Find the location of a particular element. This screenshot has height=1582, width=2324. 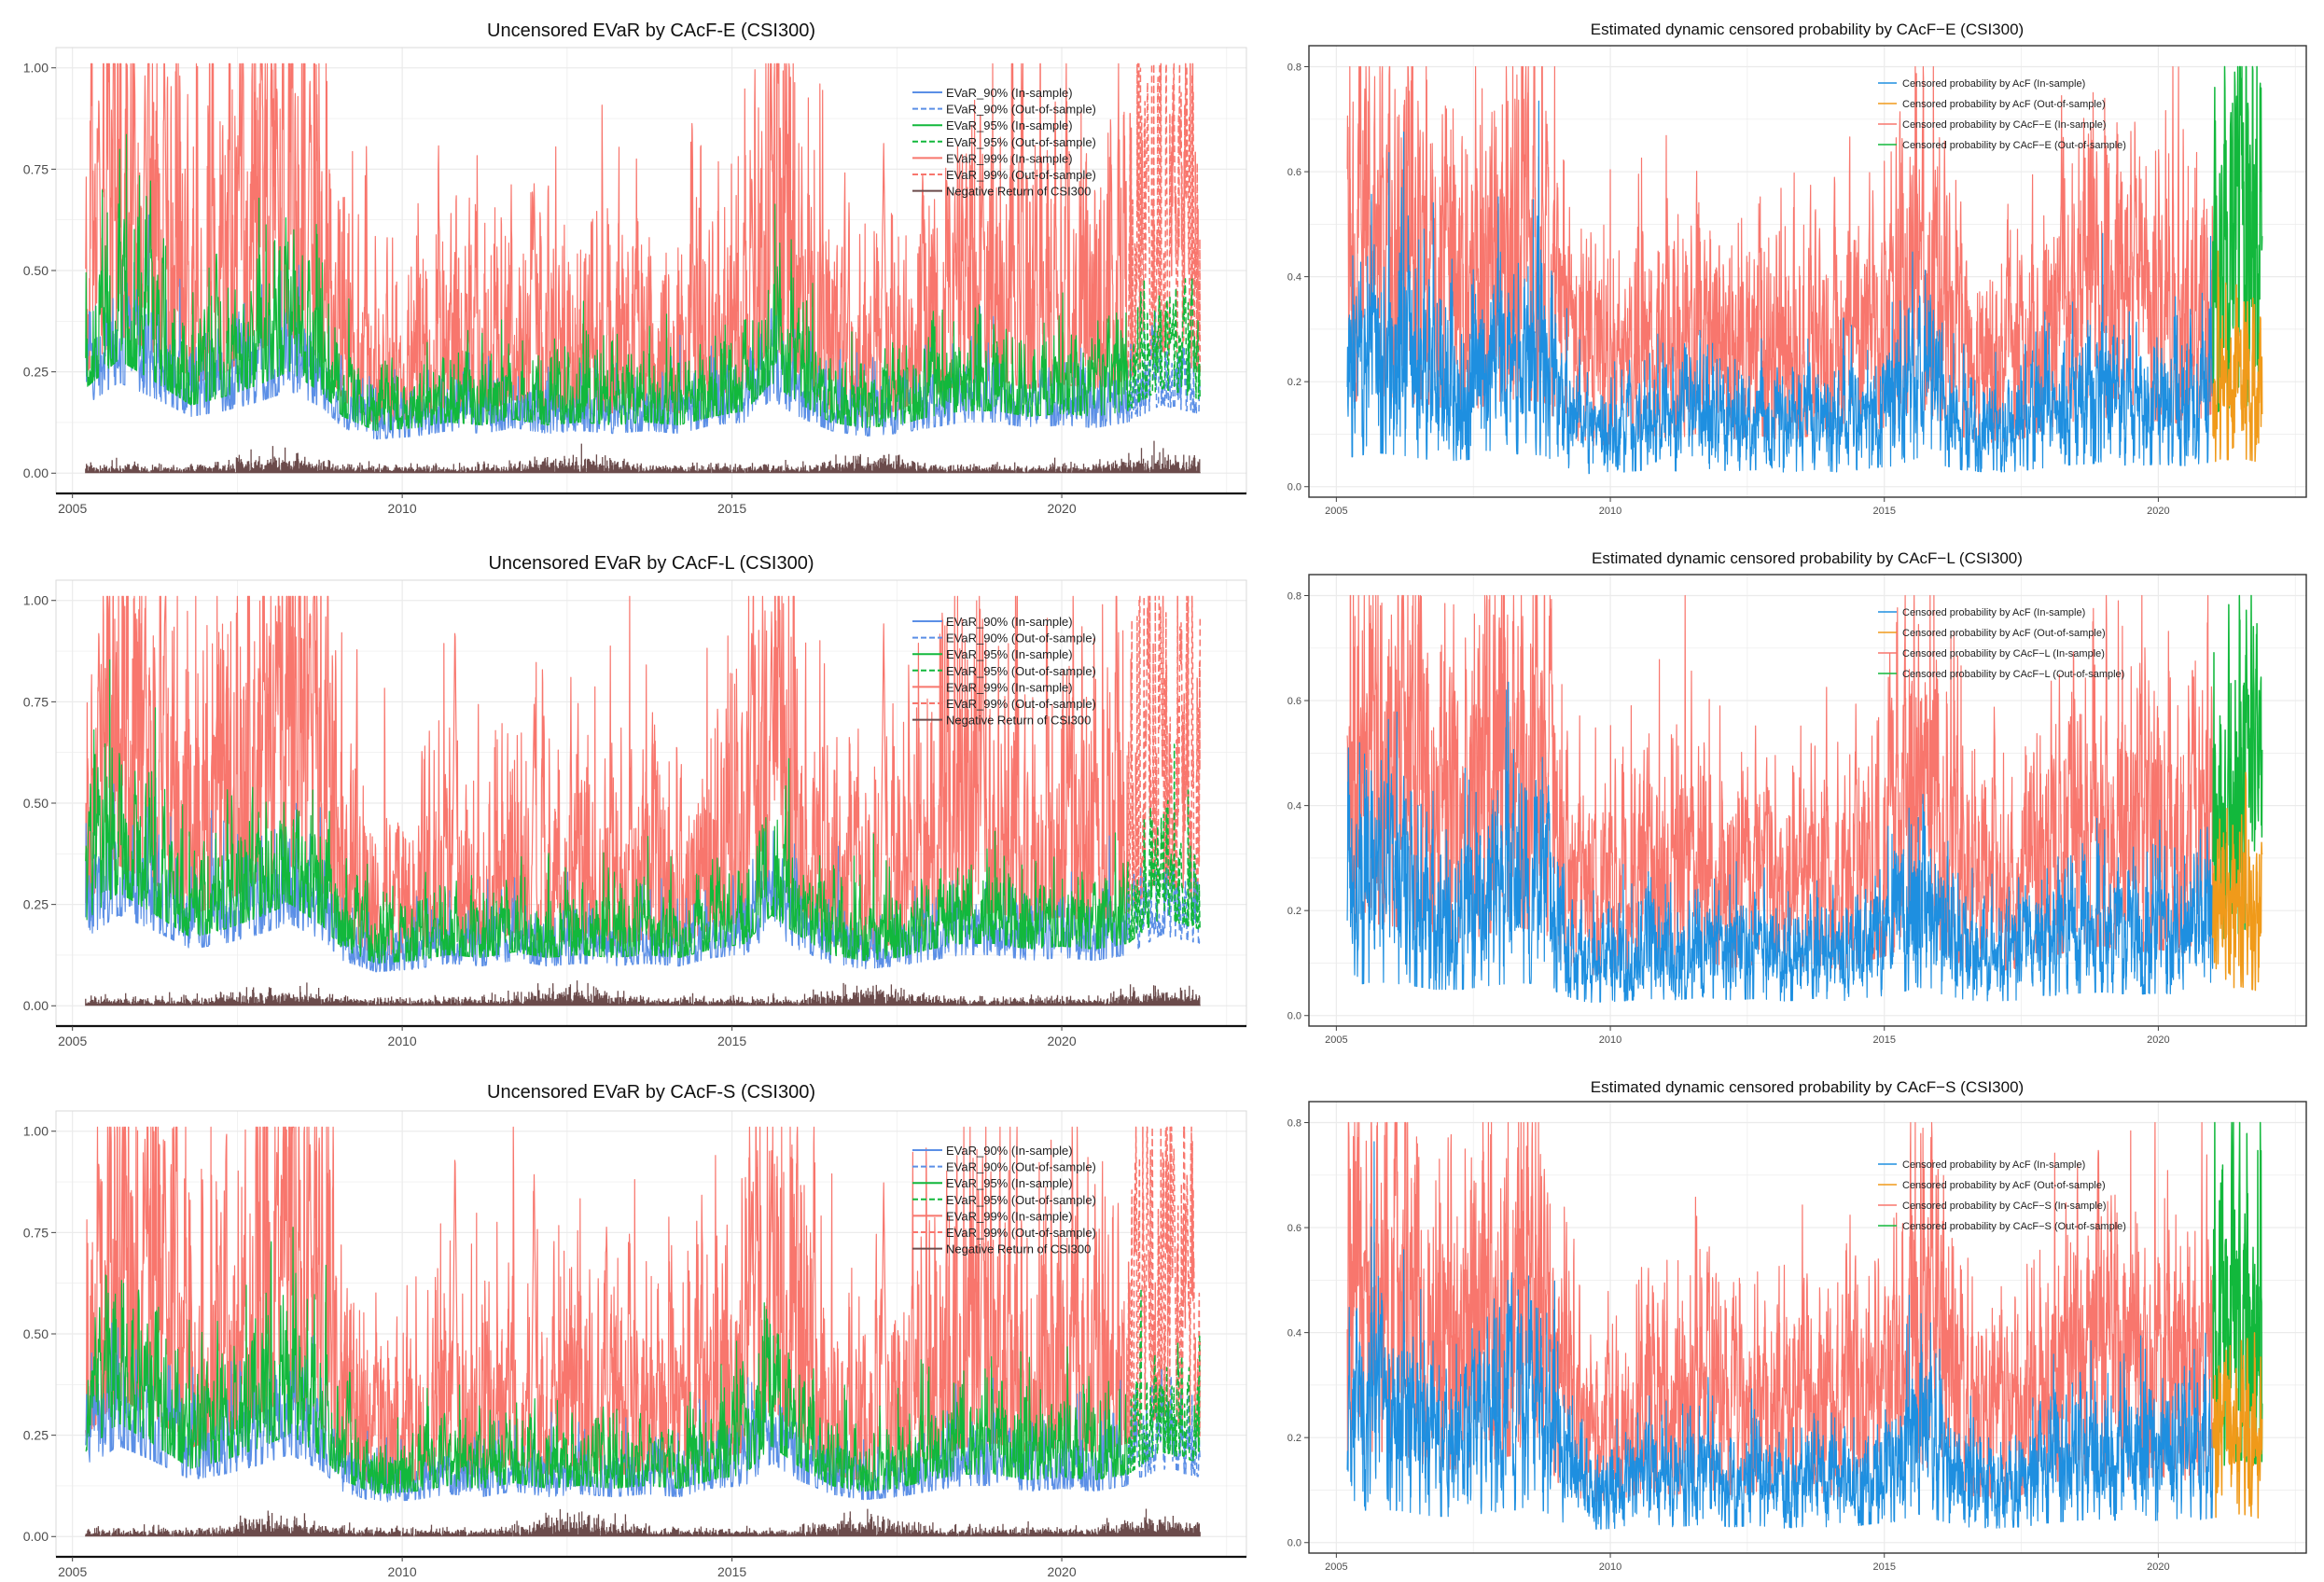

y-tick-label: 1.00 is located at coordinates (36, 68).